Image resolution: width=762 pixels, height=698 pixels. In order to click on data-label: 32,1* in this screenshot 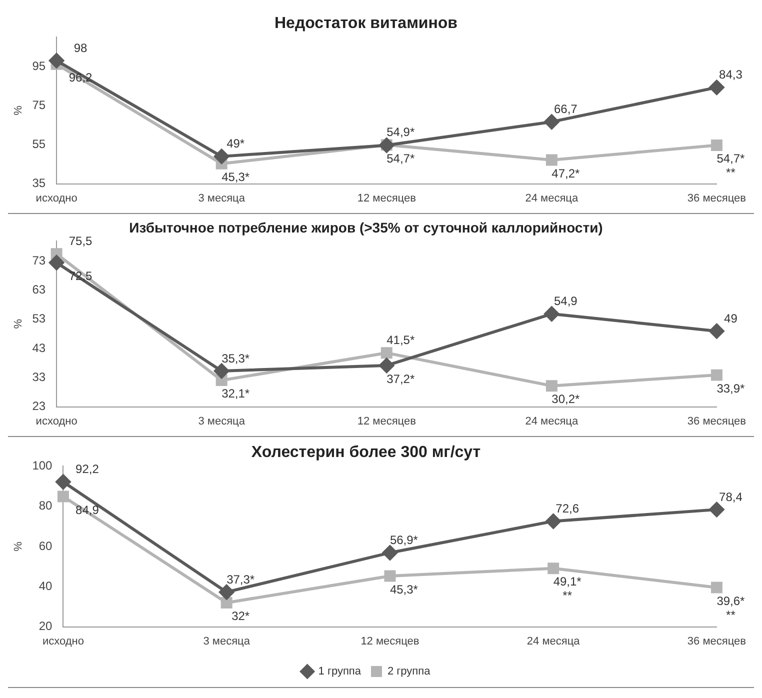, I will do `click(236, 393)`.